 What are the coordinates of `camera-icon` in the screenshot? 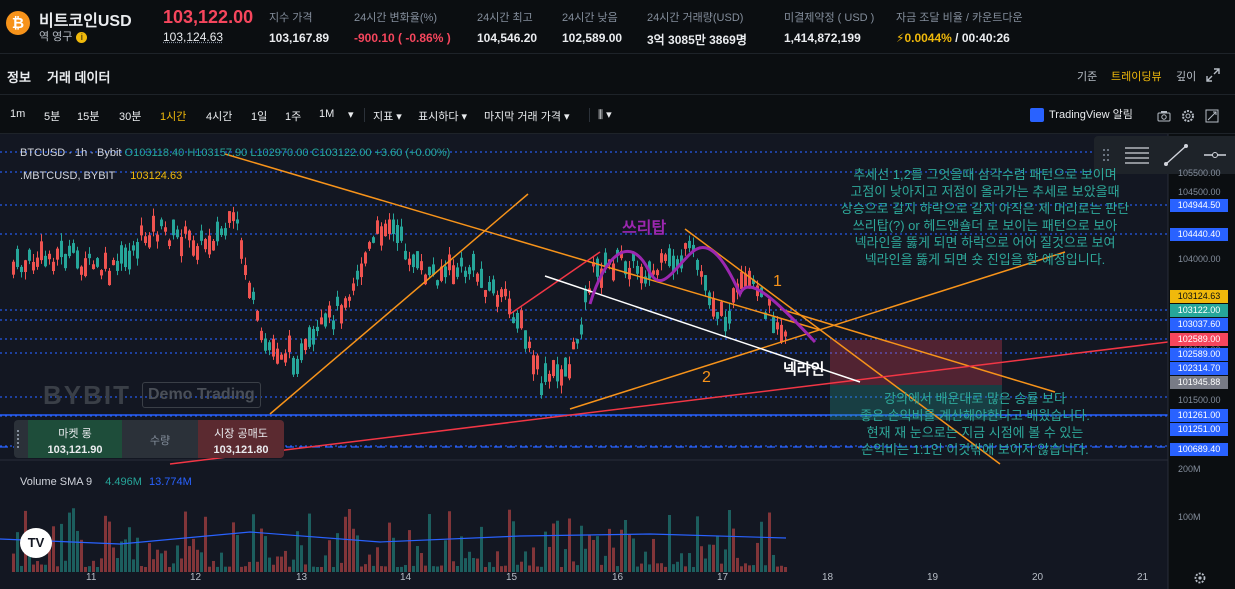 It's located at (1164, 116).